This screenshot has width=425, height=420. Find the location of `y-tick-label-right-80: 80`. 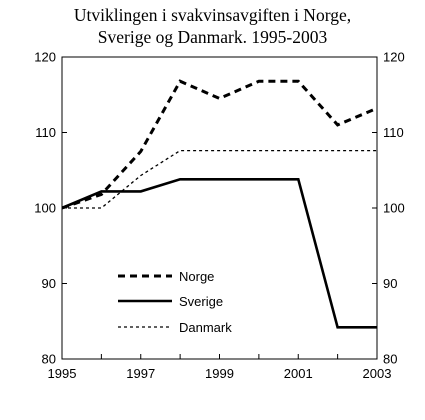

y-tick-label-right-80: 80 is located at coordinates (390, 359).